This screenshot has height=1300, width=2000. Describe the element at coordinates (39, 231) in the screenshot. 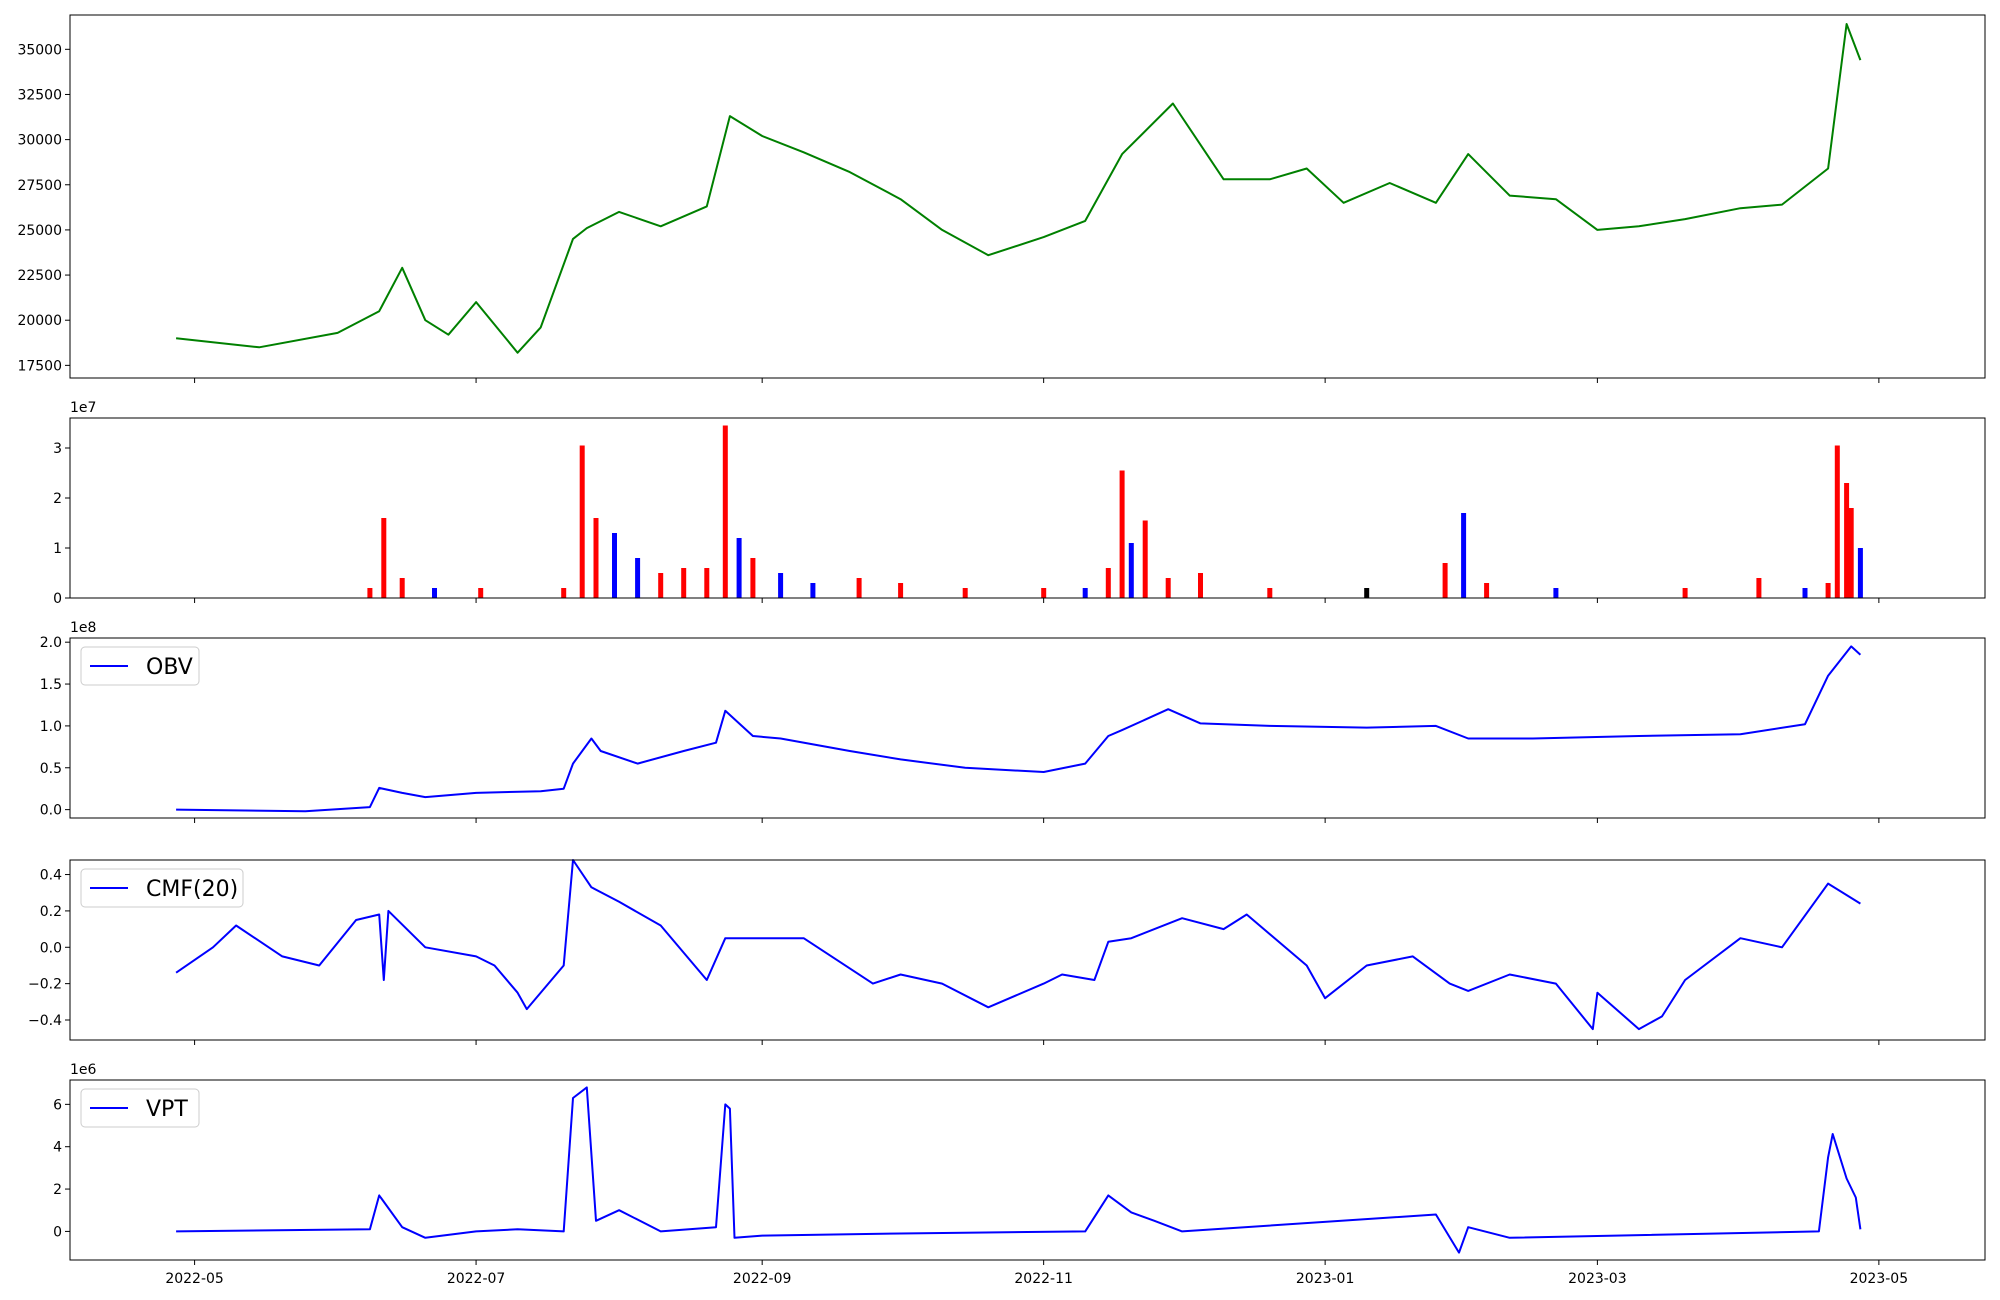

I see `y-tick-label: 25000` at that location.